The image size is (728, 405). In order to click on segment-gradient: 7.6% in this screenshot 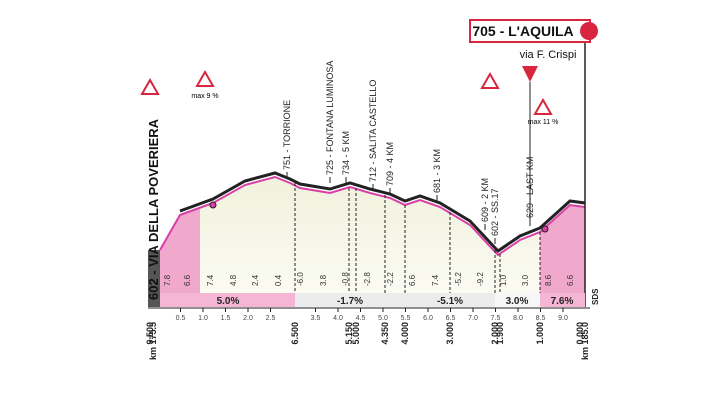, I will do `click(562, 301)`.